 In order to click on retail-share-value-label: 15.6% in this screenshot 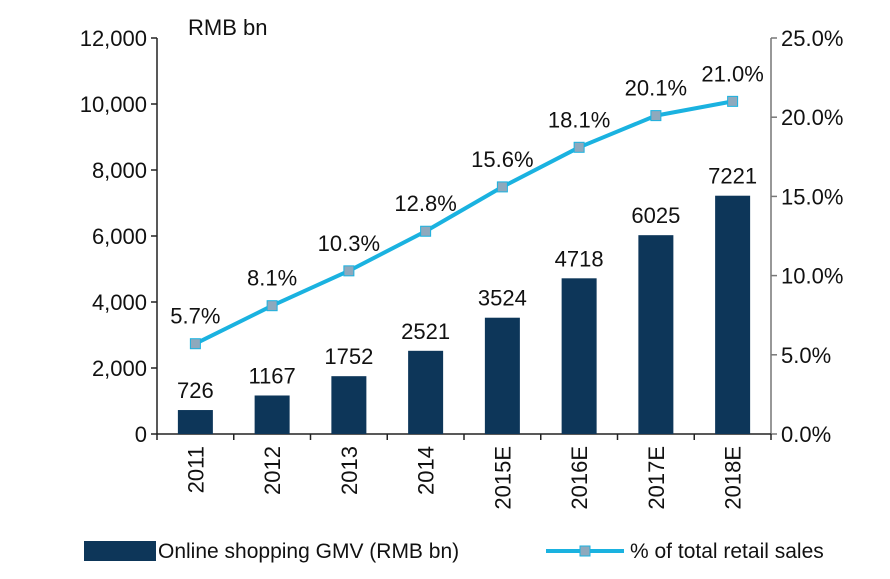, I will do `click(502, 159)`.